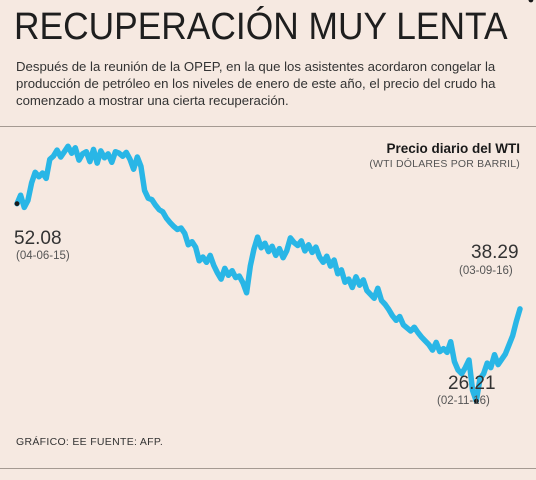  I want to click on start-date-label: (04-06-15), so click(43, 256).